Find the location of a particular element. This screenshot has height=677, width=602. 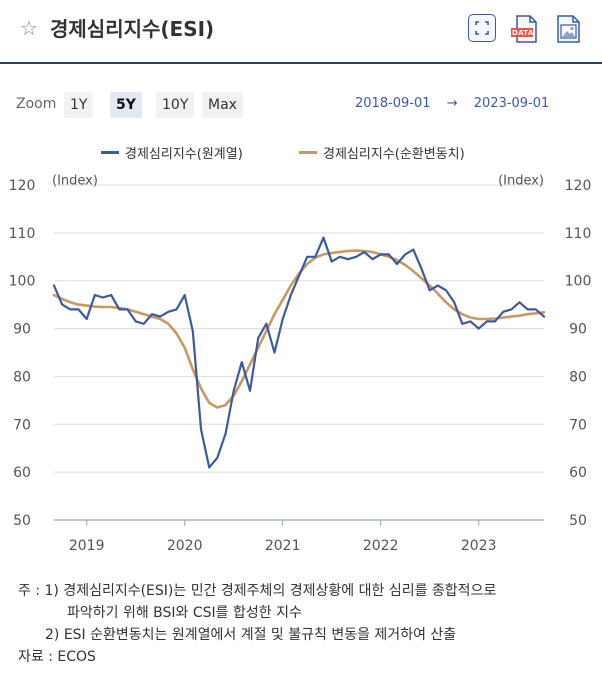

y-tick-label-right: 60 is located at coordinates (578, 473).